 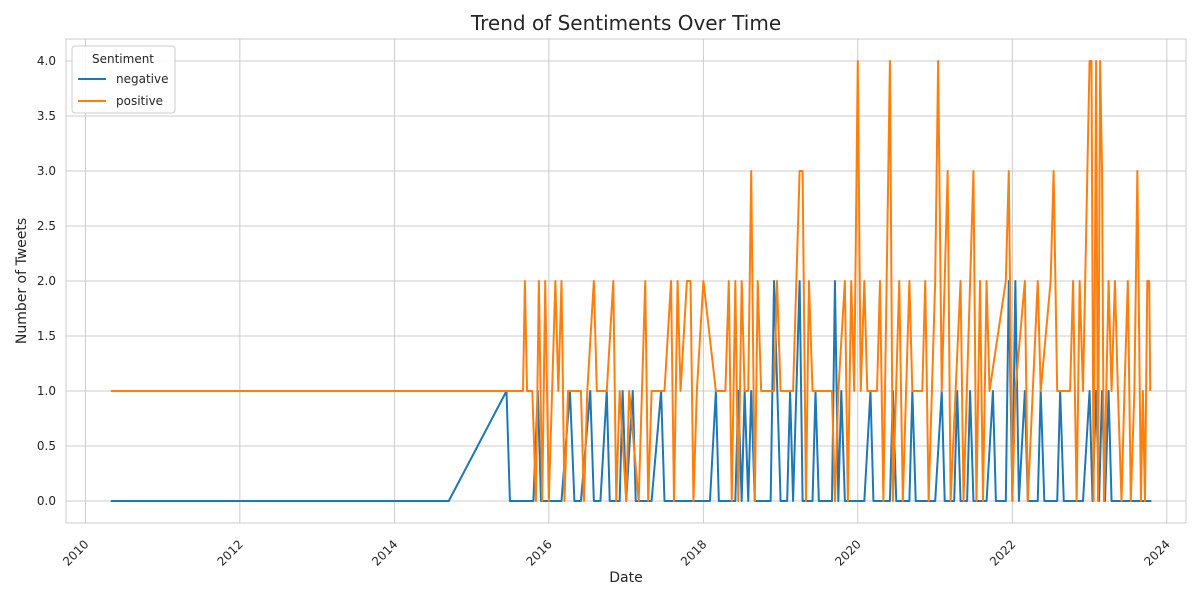 What do you see at coordinates (46, 501) in the screenshot?
I see `y-tick-label: 0.0` at bounding box center [46, 501].